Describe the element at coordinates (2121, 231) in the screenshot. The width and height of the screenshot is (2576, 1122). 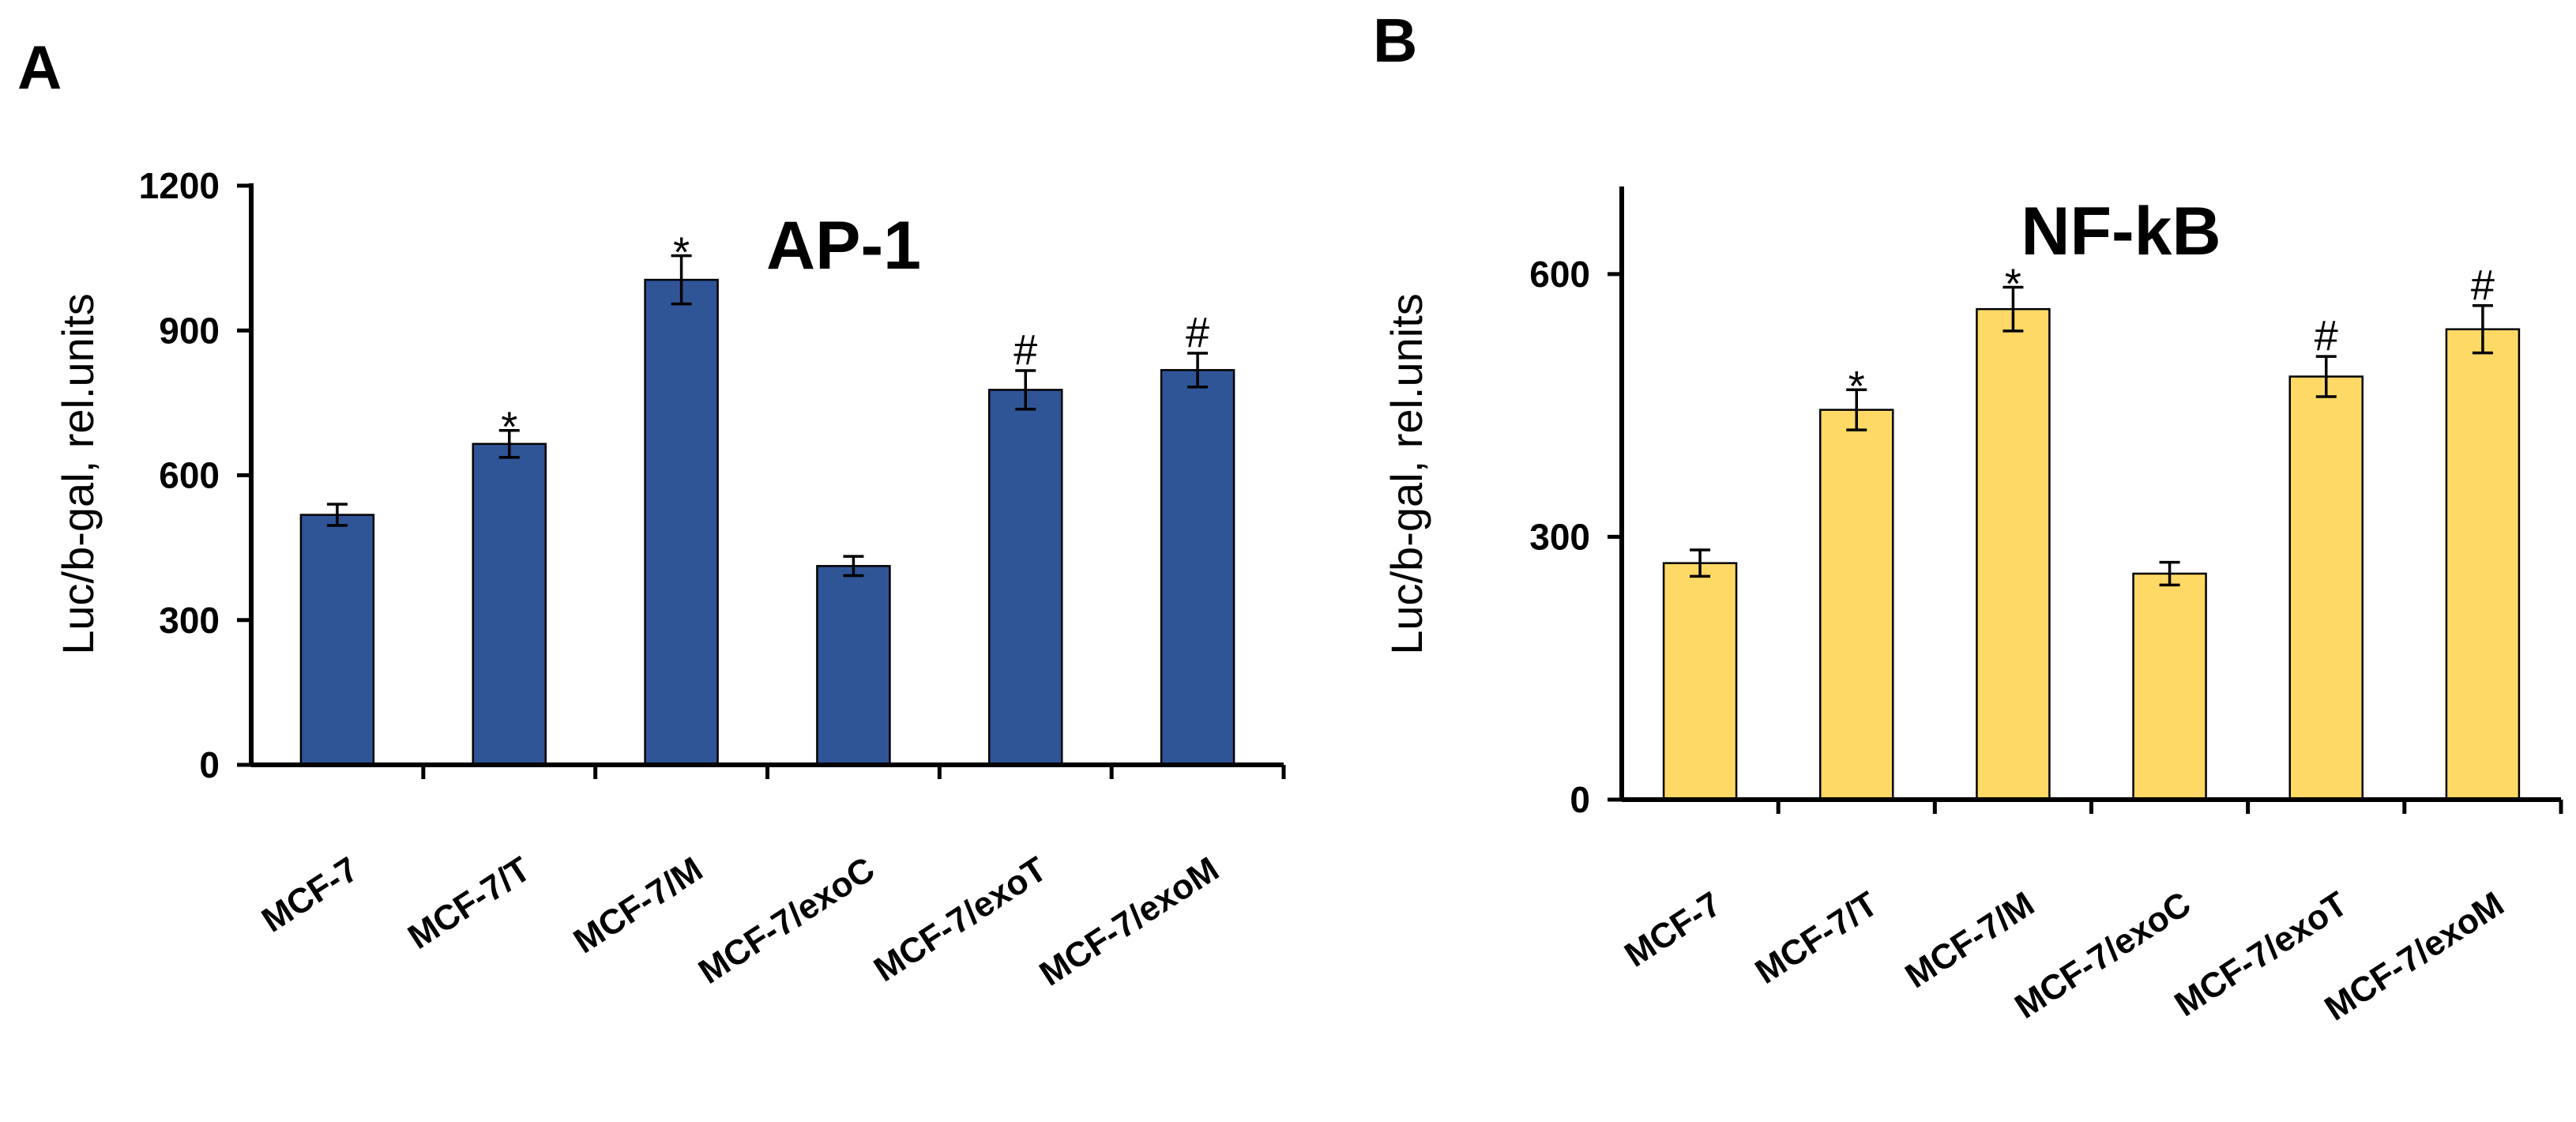
I see `chart-title: NF-kB` at that location.